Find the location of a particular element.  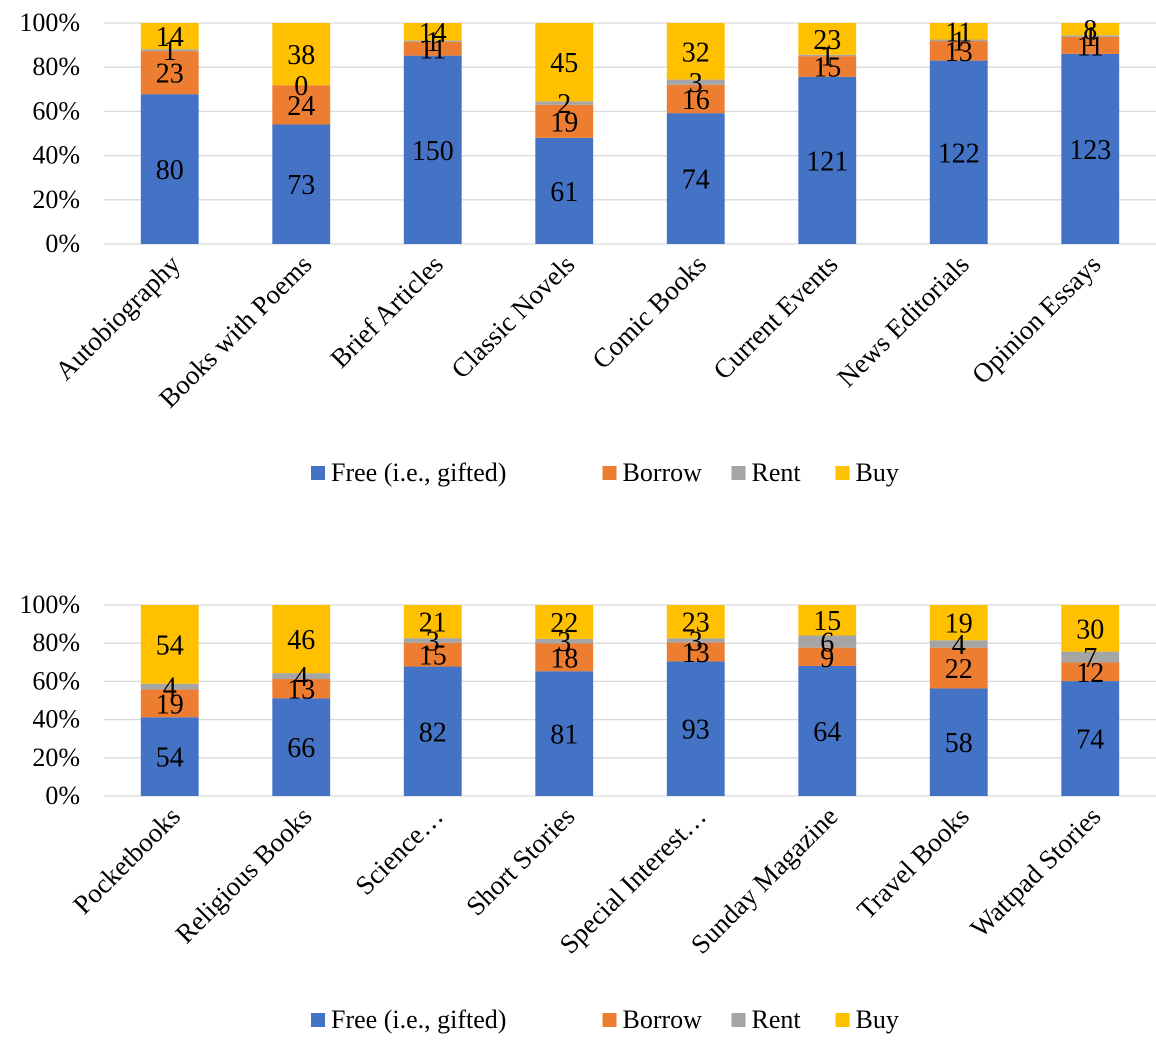

x-category-label: Pocketbooks is located at coordinates (126, 860).